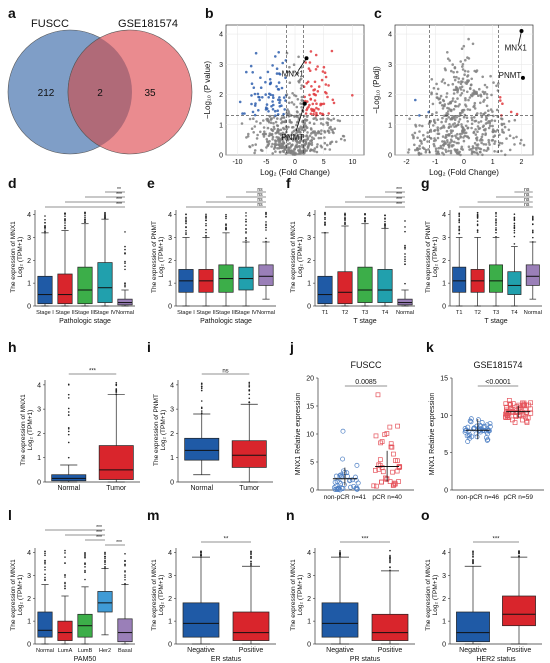 This screenshot has height=663, width=550. What do you see at coordinates (260, 200) in the screenshot?
I see `sig-label: ns` at bounding box center [260, 200].